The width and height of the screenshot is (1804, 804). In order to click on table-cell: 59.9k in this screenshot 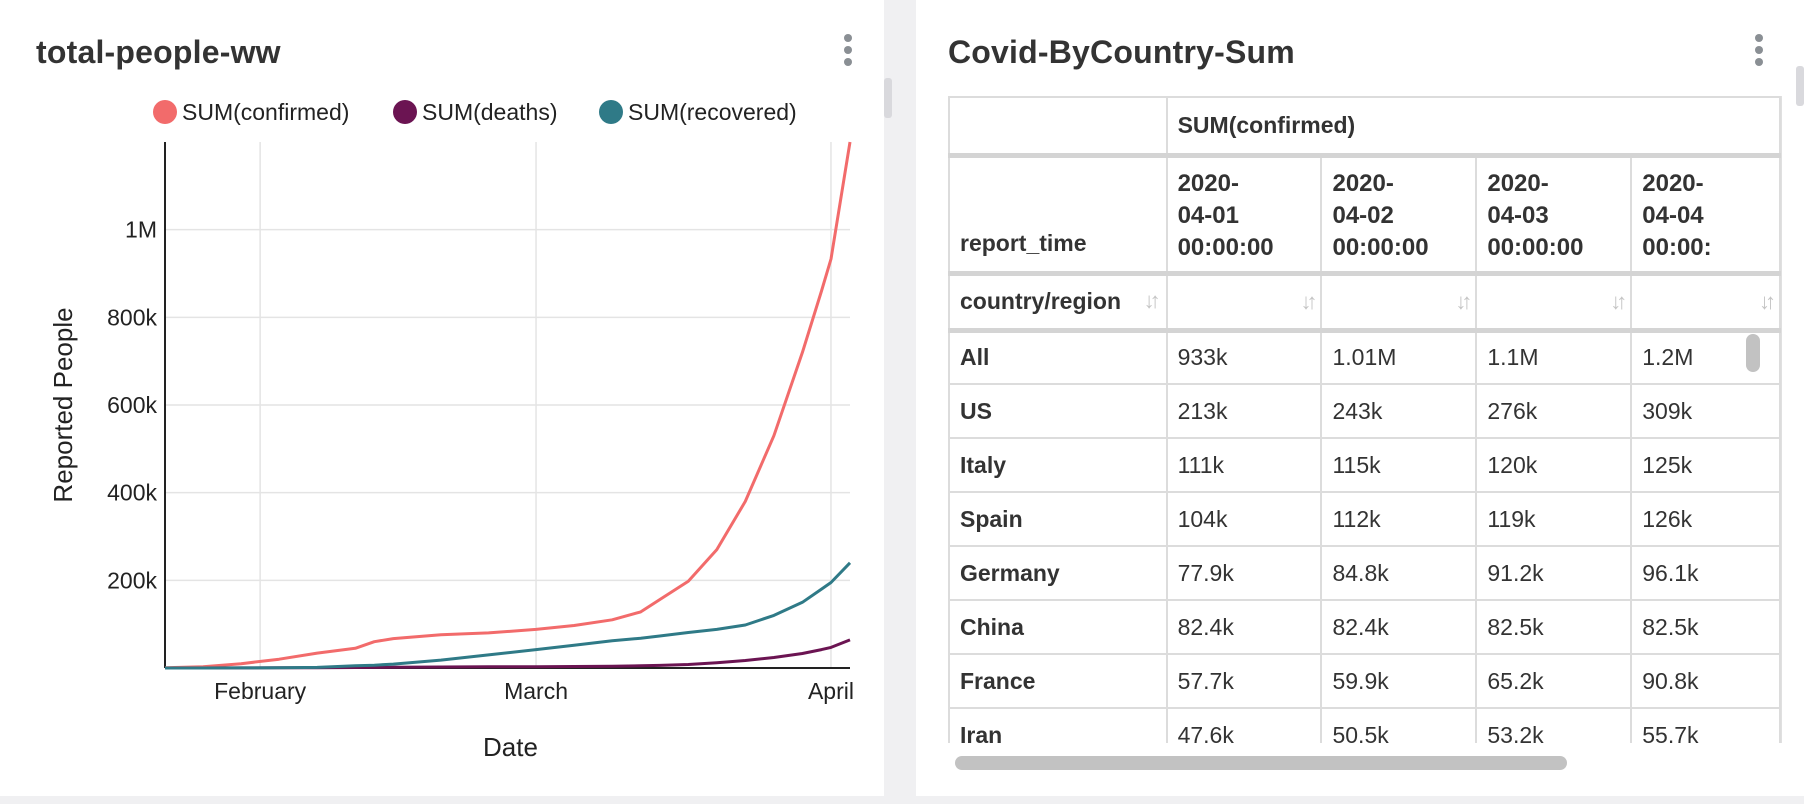, I will do `click(1399, 681)`.